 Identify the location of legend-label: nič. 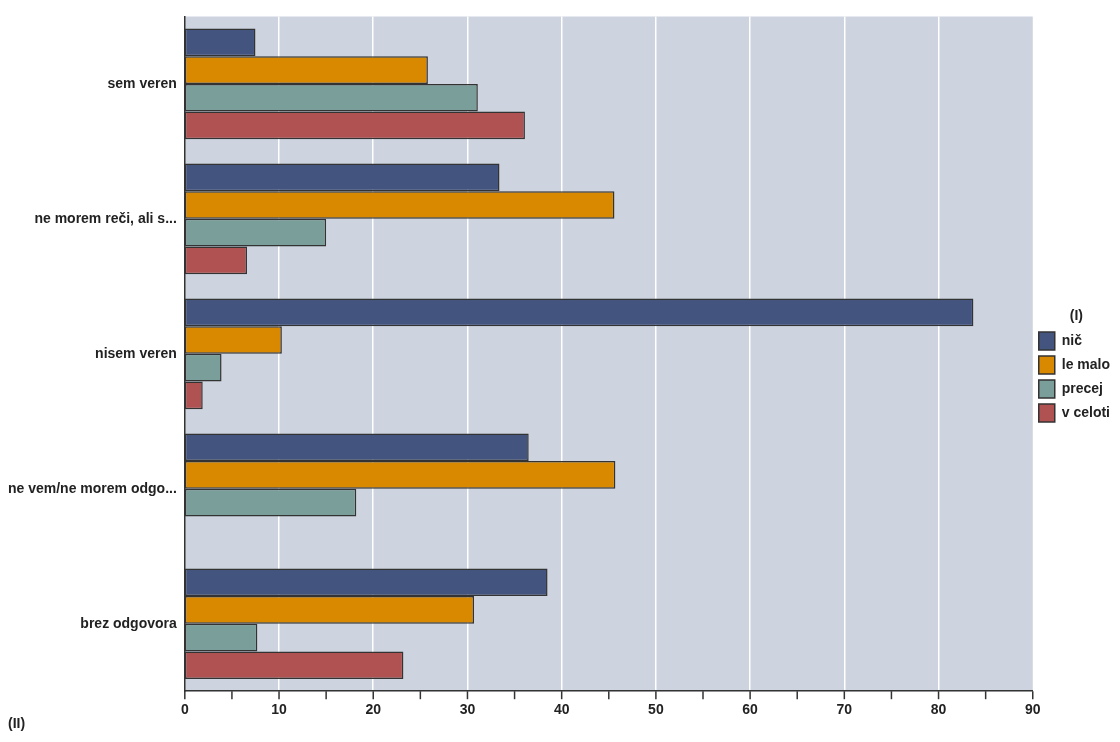
(1072, 339).